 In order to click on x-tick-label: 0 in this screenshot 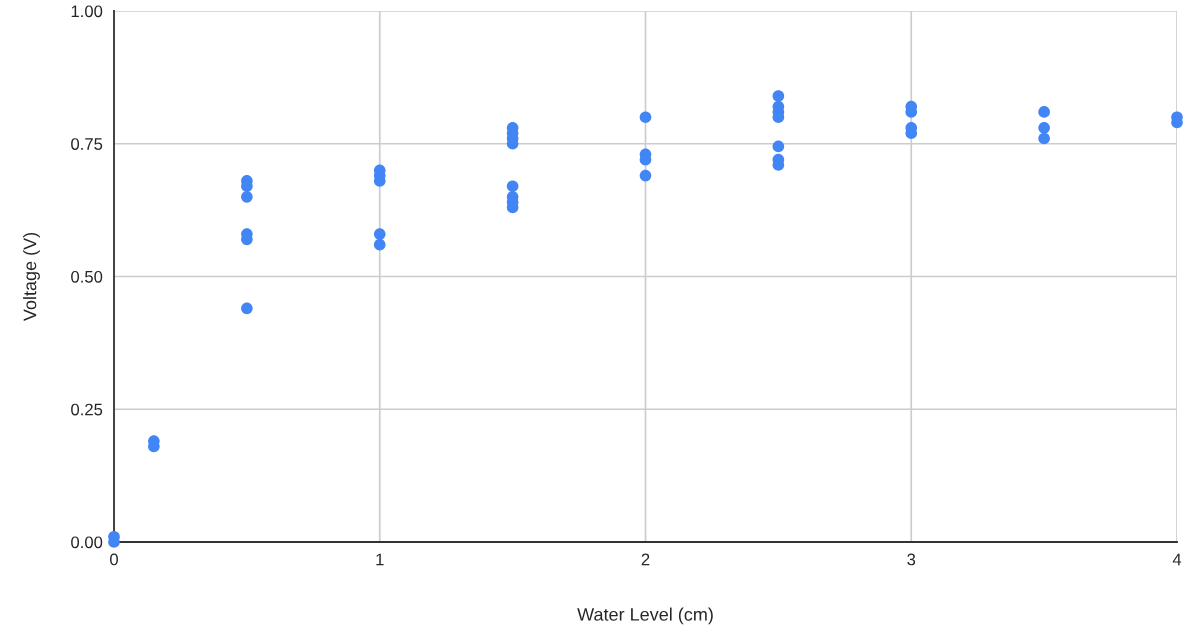, I will do `click(114, 559)`.